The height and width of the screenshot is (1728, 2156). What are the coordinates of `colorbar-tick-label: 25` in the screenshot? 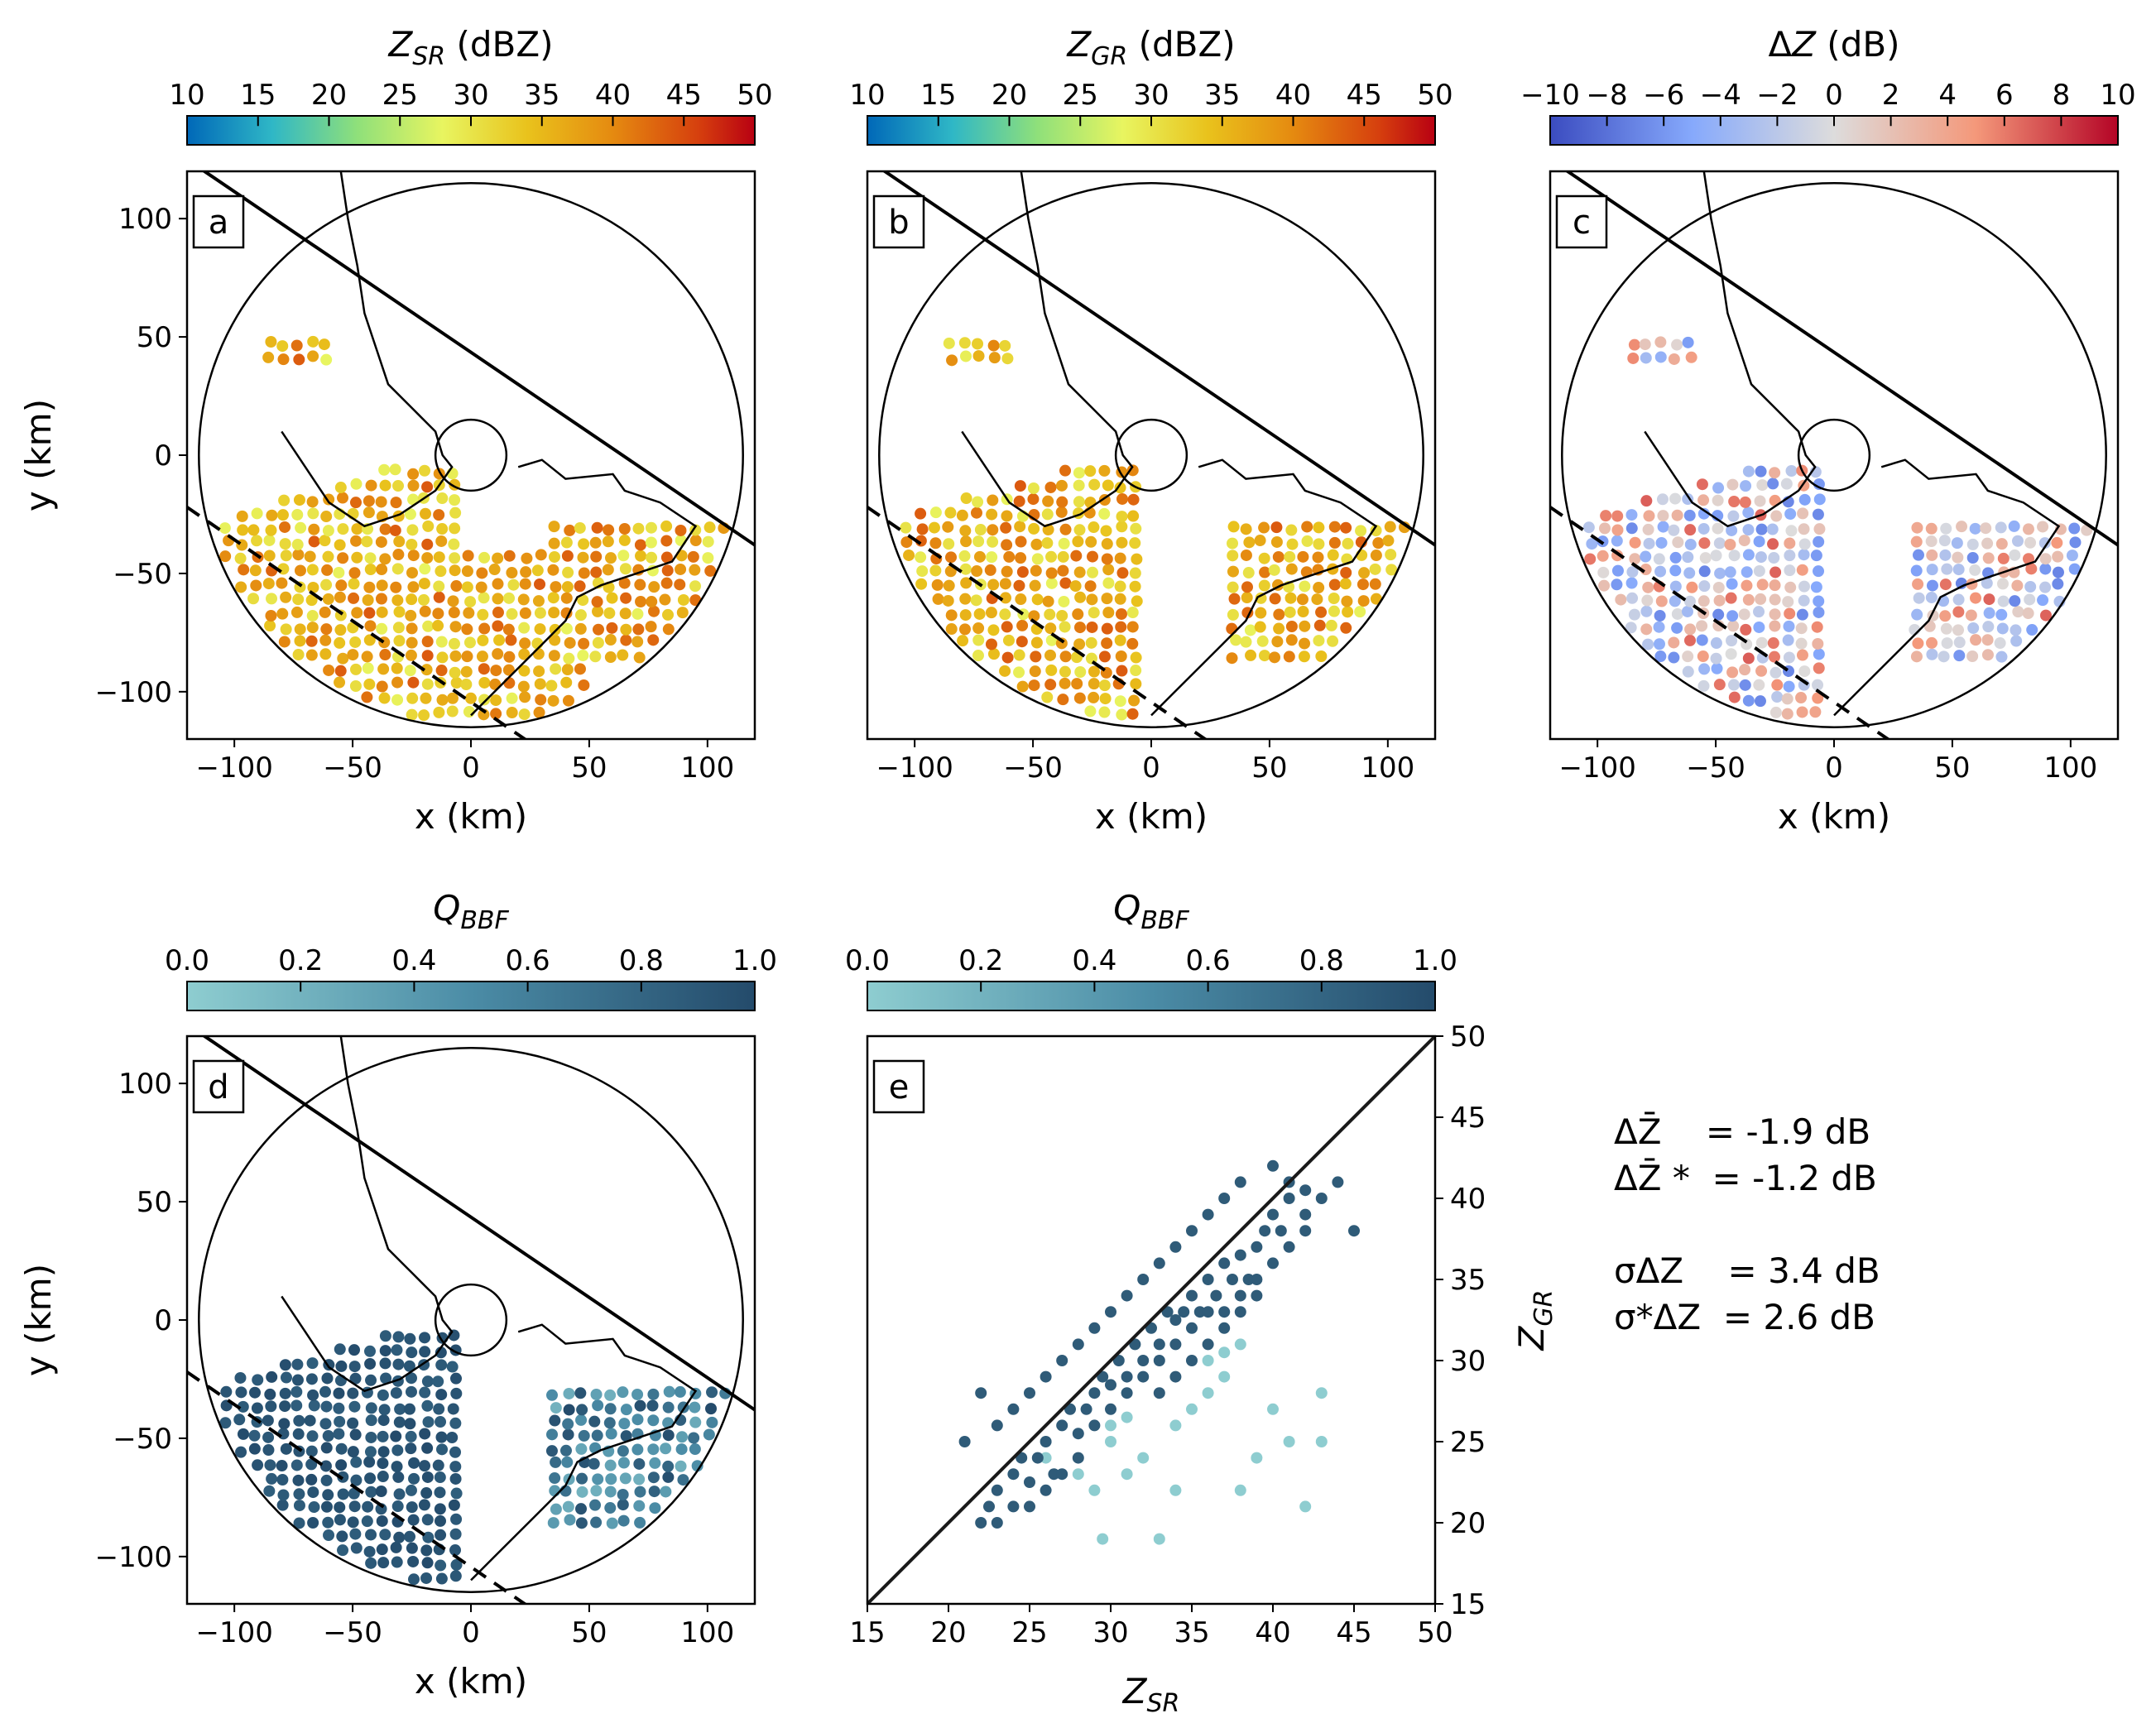 It's located at (400, 95).